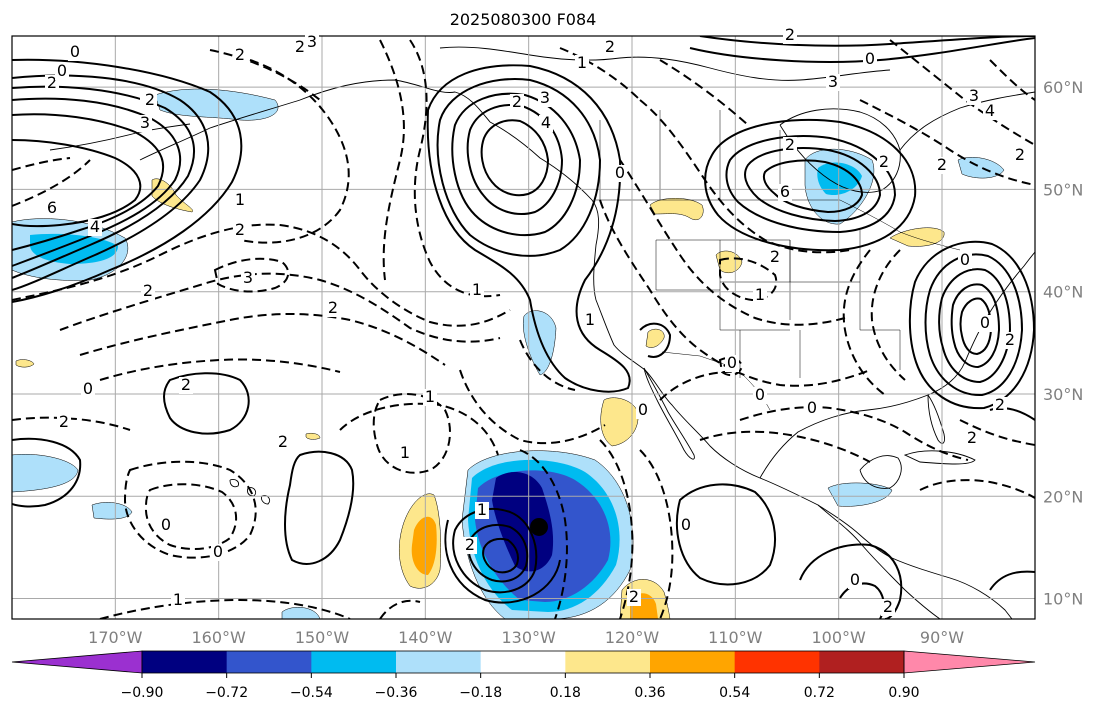 The height and width of the screenshot is (712, 1105). What do you see at coordinates (311, 693) in the screenshot?
I see `colorbar-tick-label: −0.54` at bounding box center [311, 693].